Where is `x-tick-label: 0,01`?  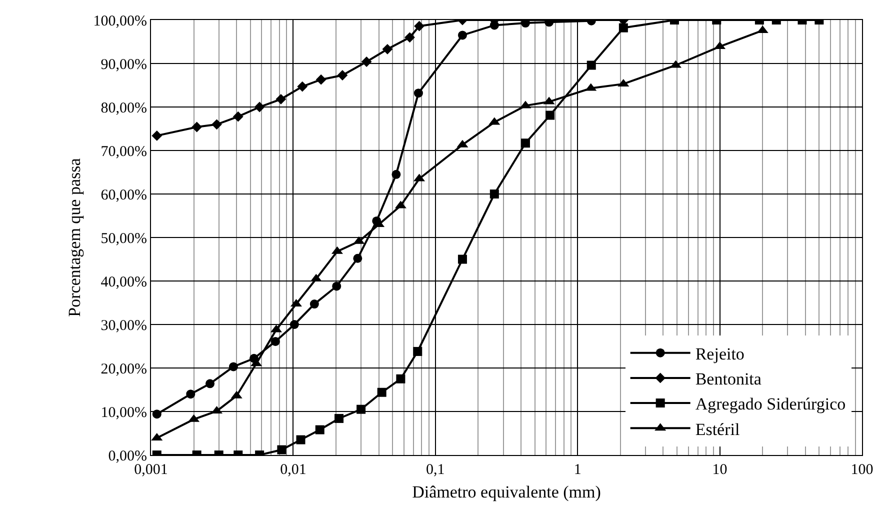 x-tick-label: 0,01 is located at coordinates (293, 470).